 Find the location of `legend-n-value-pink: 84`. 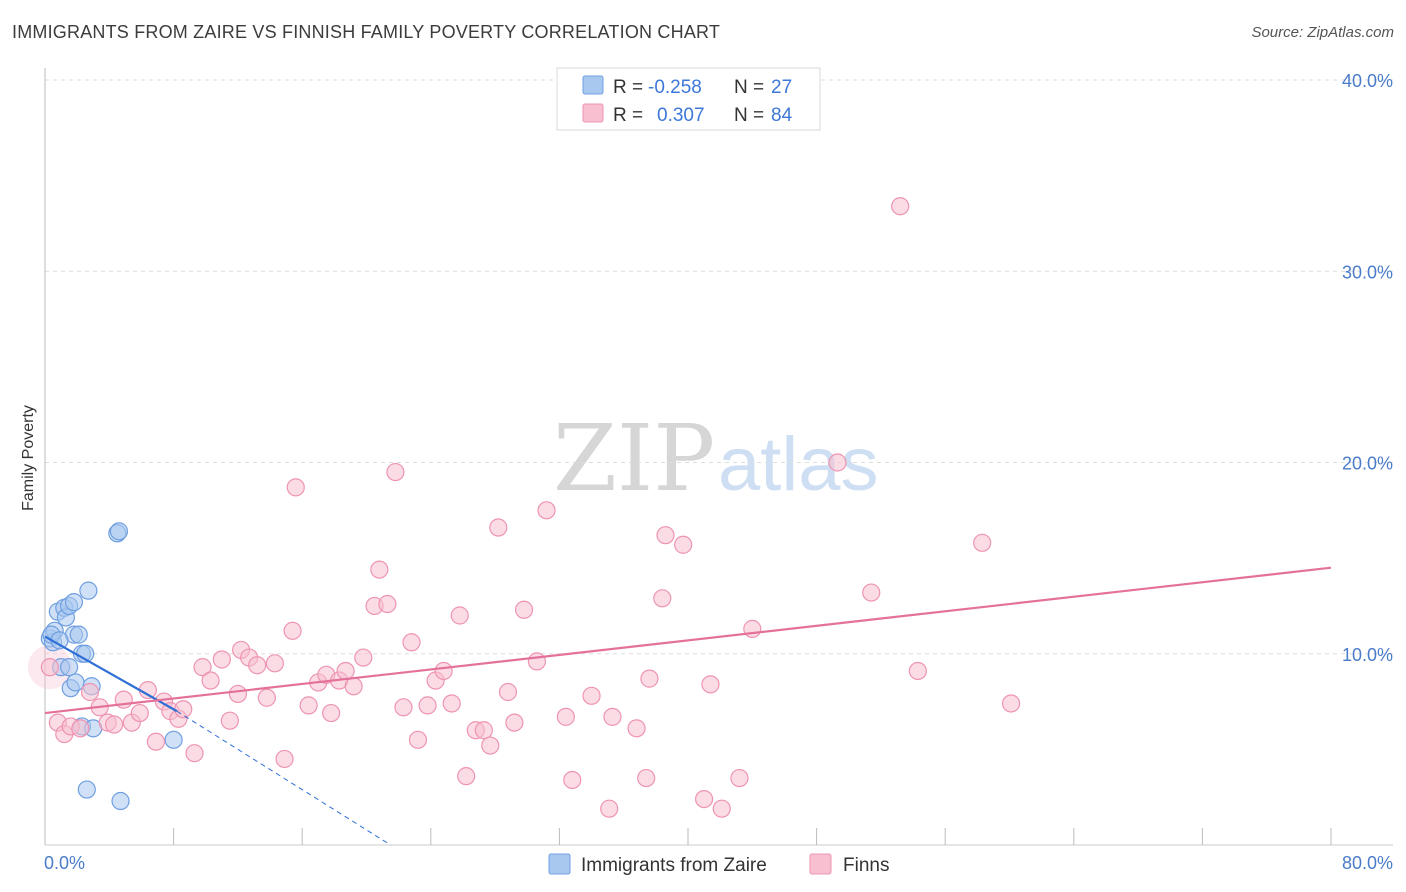

legend-n-value-pink: 84 is located at coordinates (782, 115).